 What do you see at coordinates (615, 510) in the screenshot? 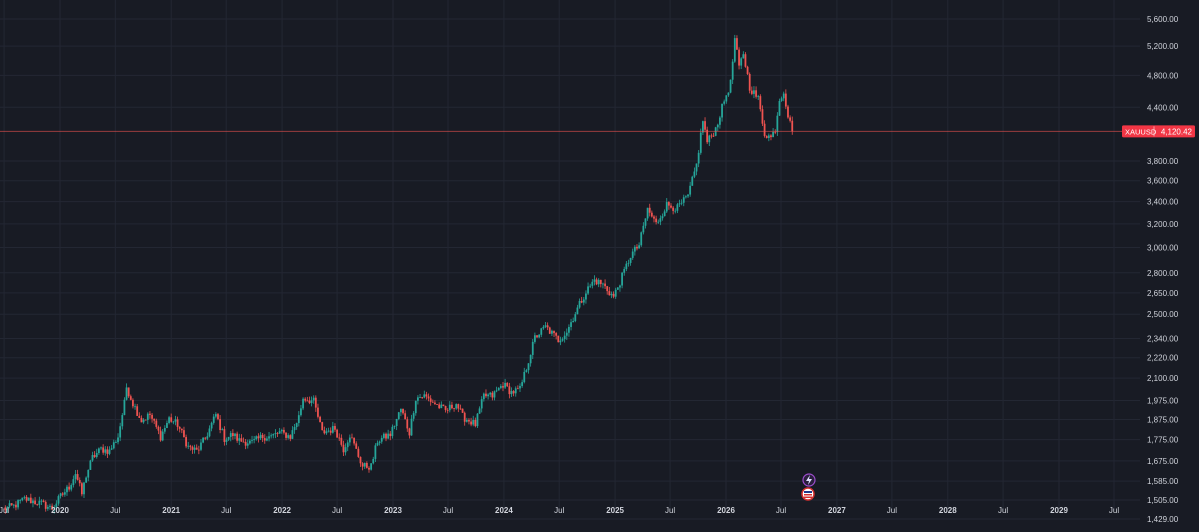
I see `x-tick-label: 2025` at bounding box center [615, 510].